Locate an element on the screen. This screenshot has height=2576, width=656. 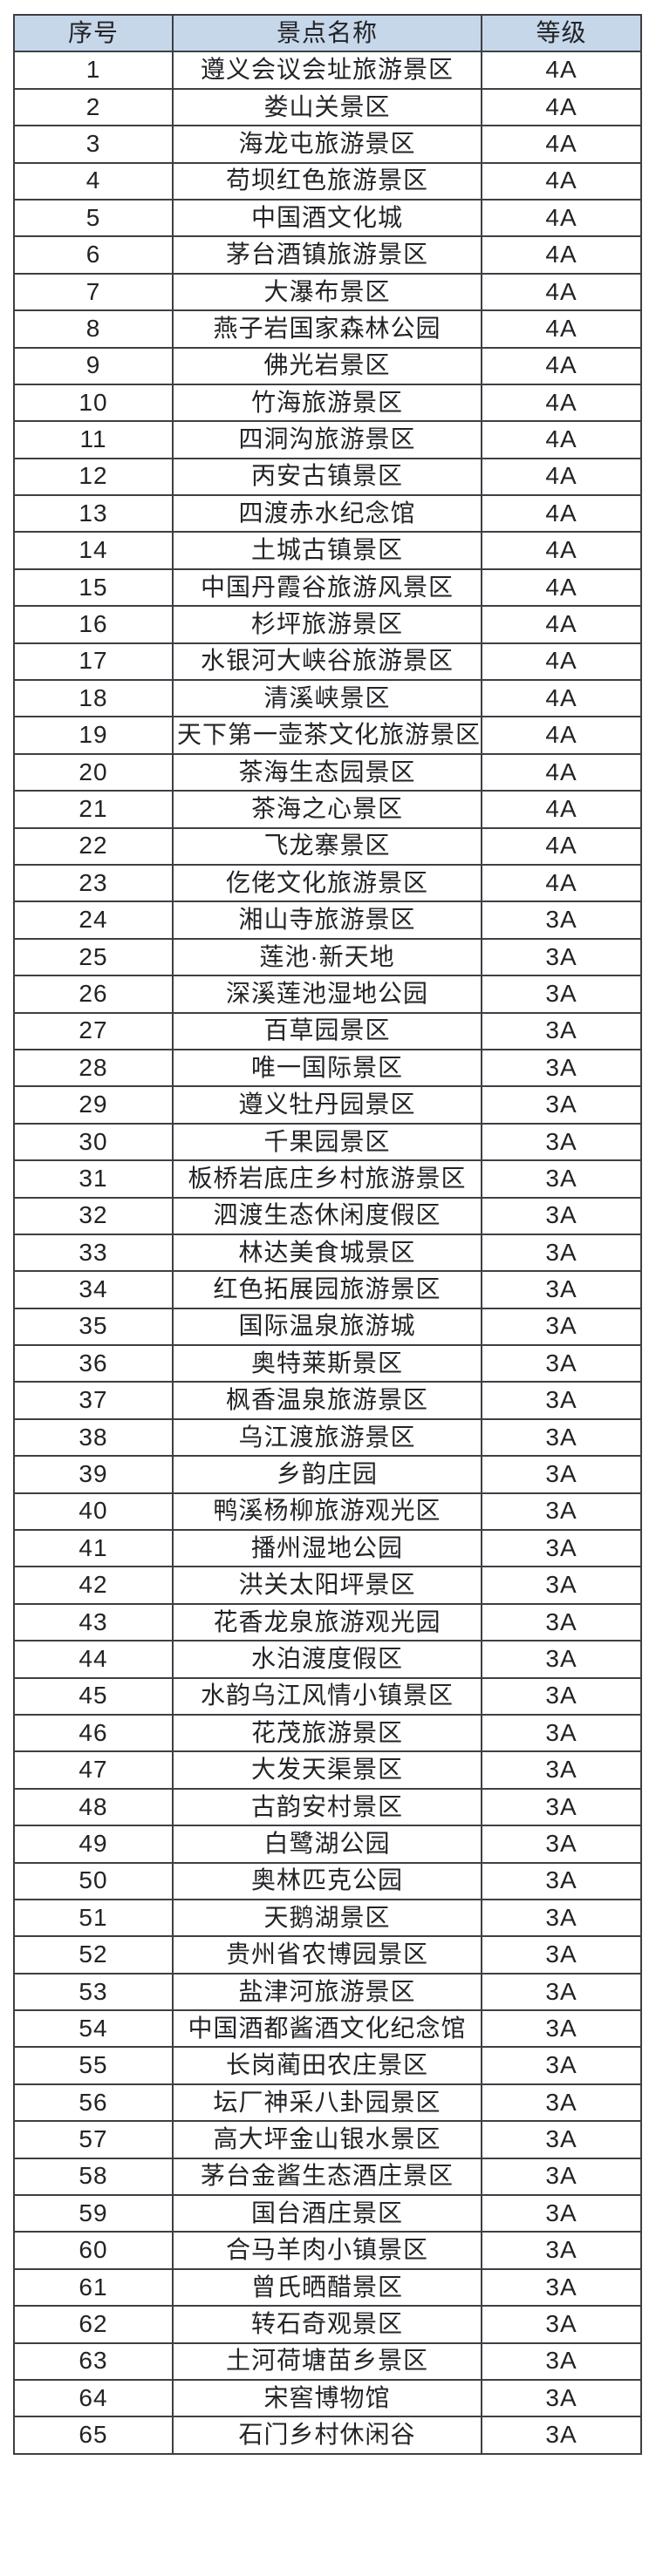
row-number-cell: 2 is located at coordinates (93, 107).